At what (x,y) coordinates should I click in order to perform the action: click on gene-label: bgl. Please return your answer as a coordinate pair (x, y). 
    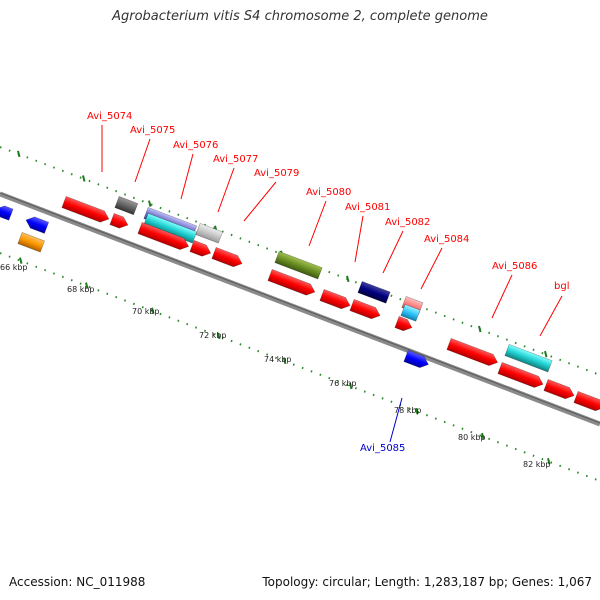
    Looking at the image, I should click on (561, 286).